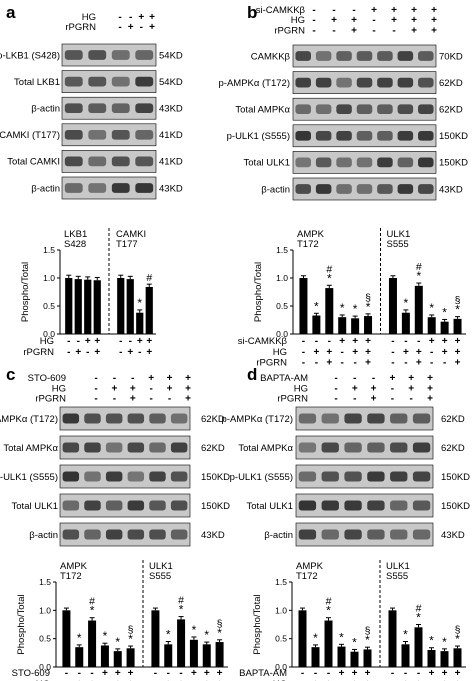 This screenshot has height=681, width=474. What do you see at coordinates (114, 447) in the screenshot?
I see `blot-strip: Total AMPKα 62KD` at bounding box center [114, 447].